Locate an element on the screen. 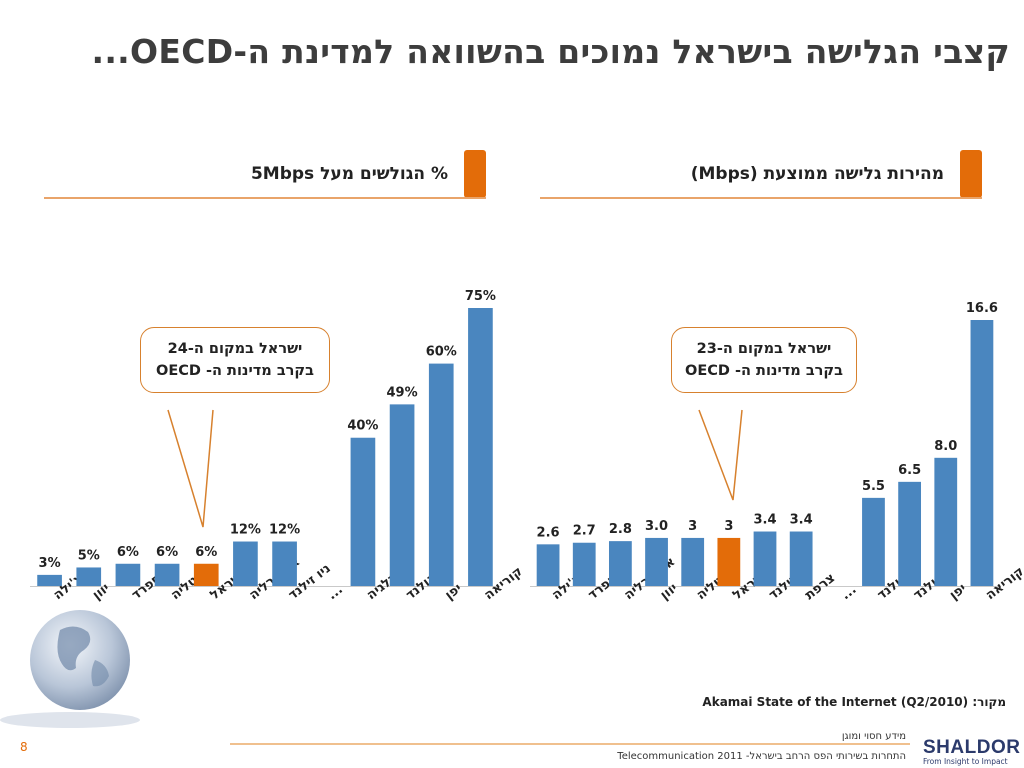 The height and width of the screenshot is (768, 1024). footer-divider is located at coordinates (570, 744).